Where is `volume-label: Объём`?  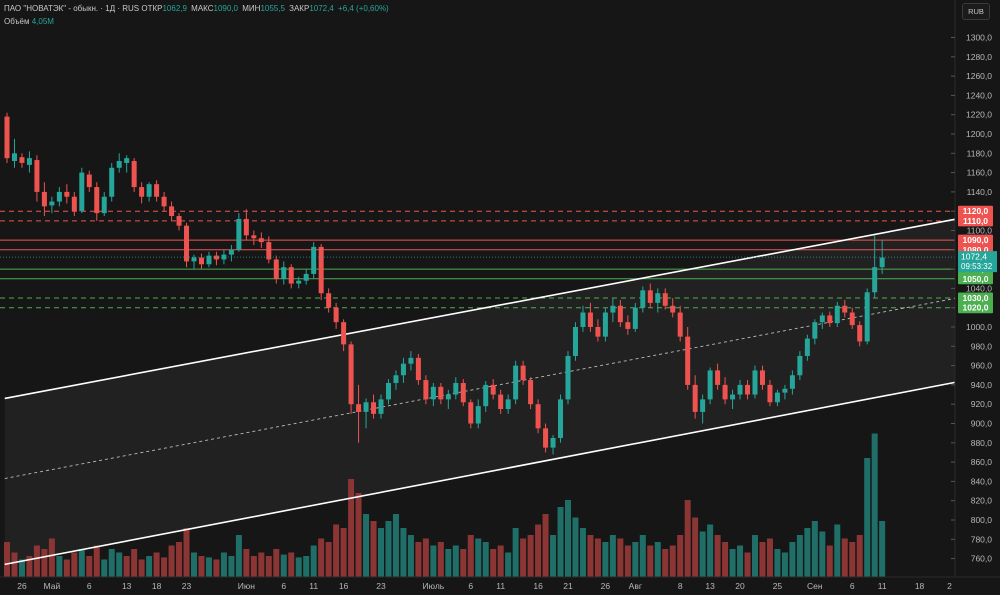 volume-label: Объём is located at coordinates (17, 21).